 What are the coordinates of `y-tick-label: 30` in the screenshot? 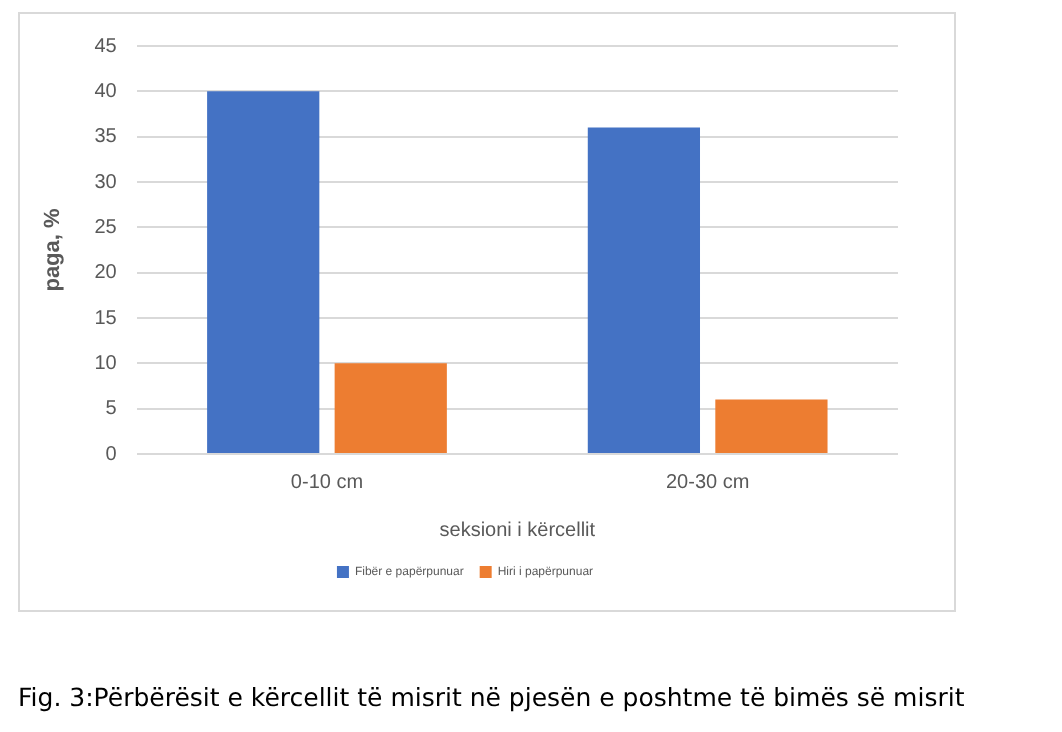 It's located at (106, 182).